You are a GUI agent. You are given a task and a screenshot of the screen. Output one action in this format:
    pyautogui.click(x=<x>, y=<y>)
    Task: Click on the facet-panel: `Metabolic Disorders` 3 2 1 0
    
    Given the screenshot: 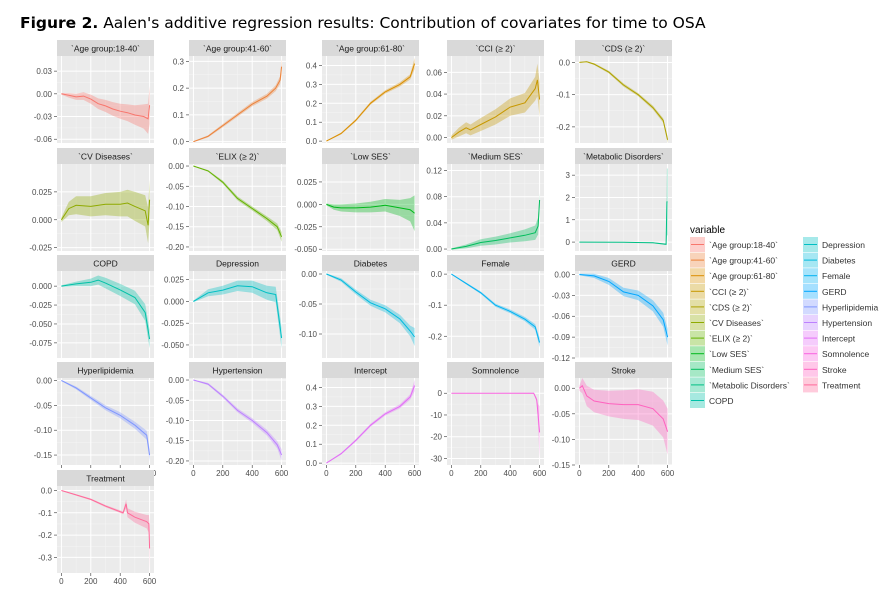 What is the action you would take?
    pyautogui.click(x=619, y=199)
    